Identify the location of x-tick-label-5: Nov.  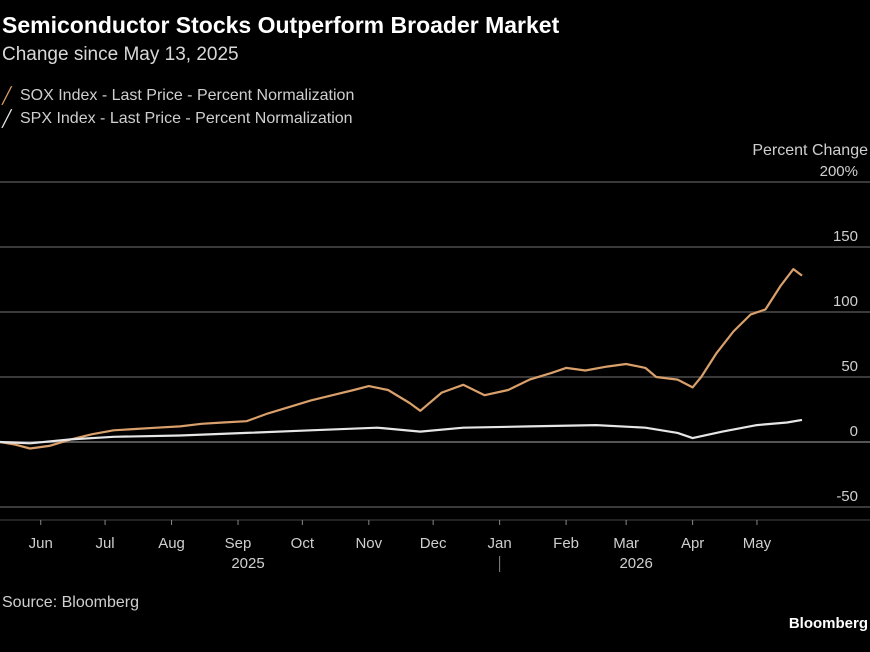
(368, 543).